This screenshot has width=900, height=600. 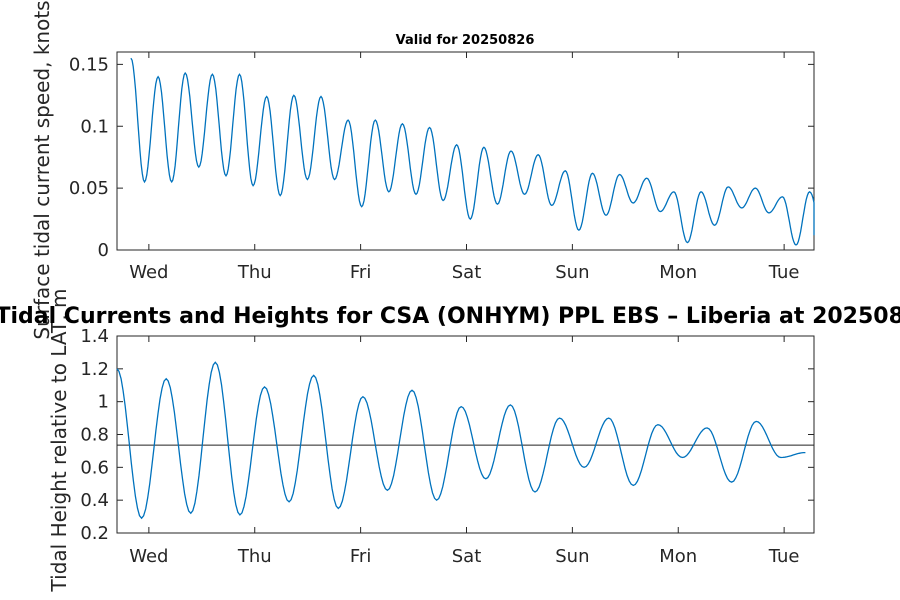 What do you see at coordinates (784, 556) in the screenshot?
I see `height-xtick-label: Tue` at bounding box center [784, 556].